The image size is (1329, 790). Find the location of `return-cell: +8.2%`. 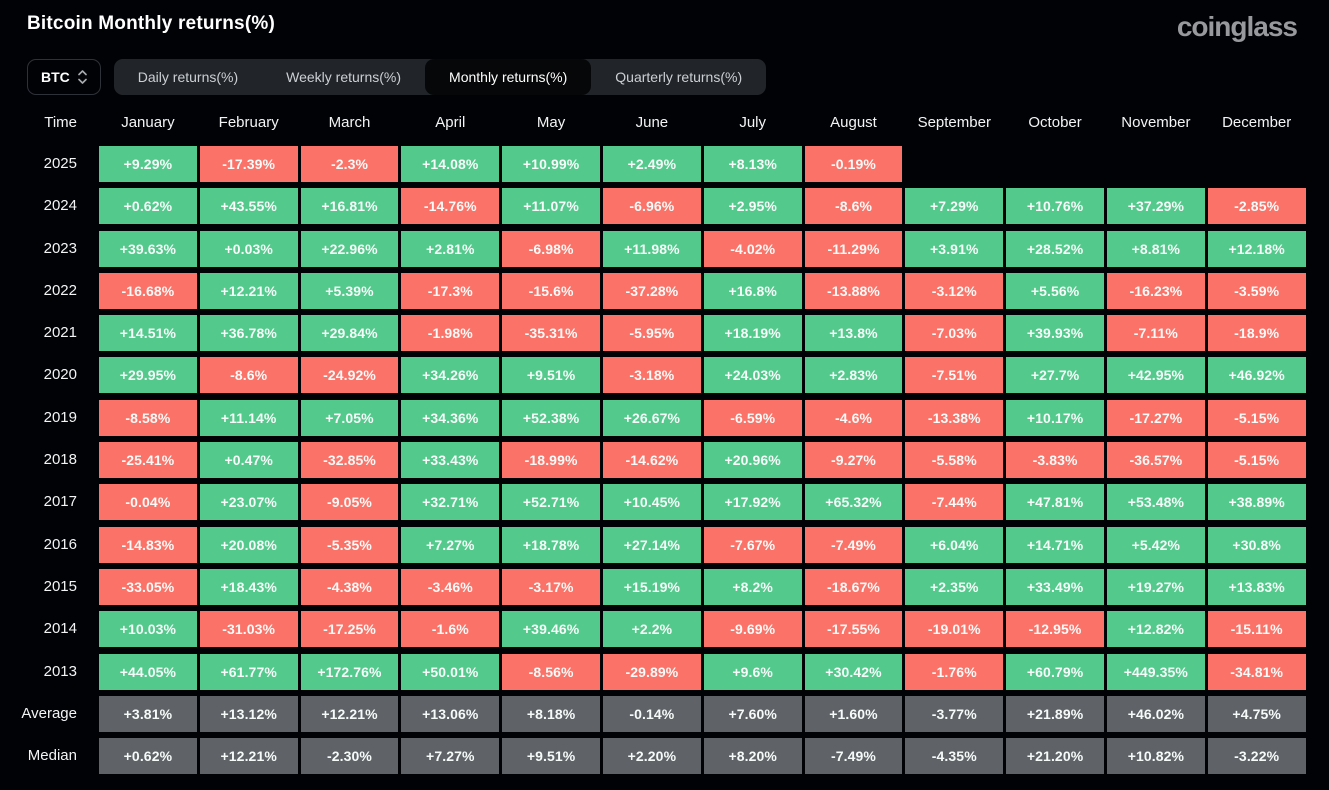

return-cell: +8.2% is located at coordinates (752, 586).